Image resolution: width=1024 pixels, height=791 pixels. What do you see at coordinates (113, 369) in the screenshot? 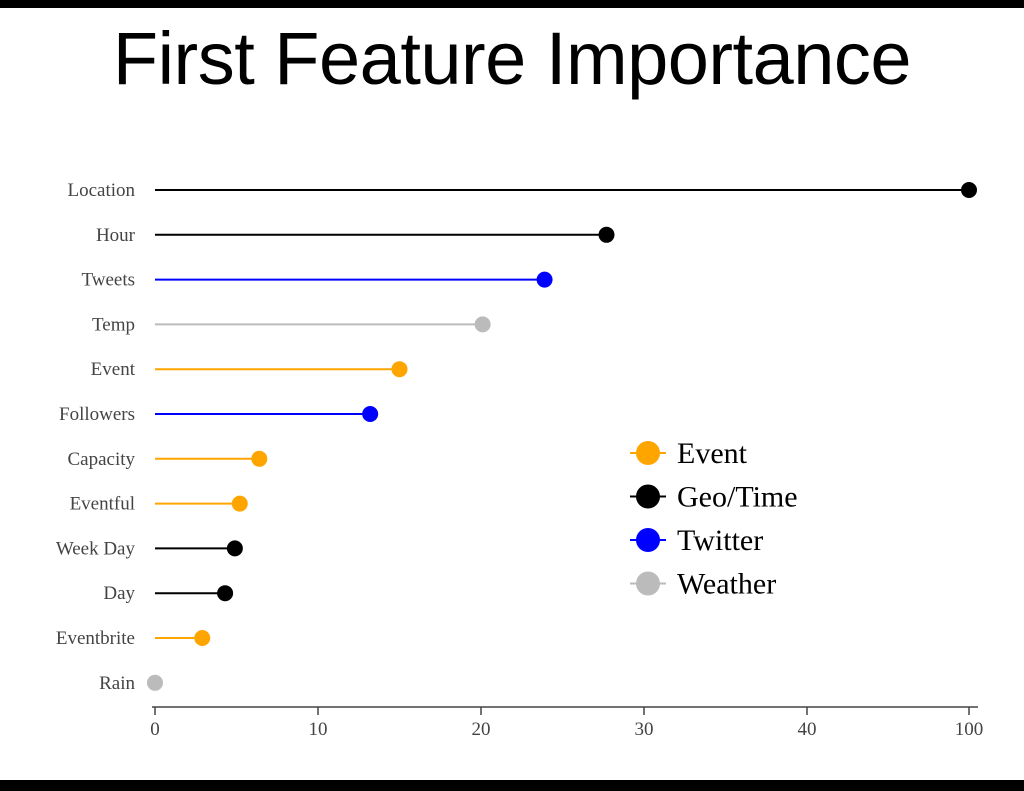
I see `category-label: Event` at bounding box center [113, 369].